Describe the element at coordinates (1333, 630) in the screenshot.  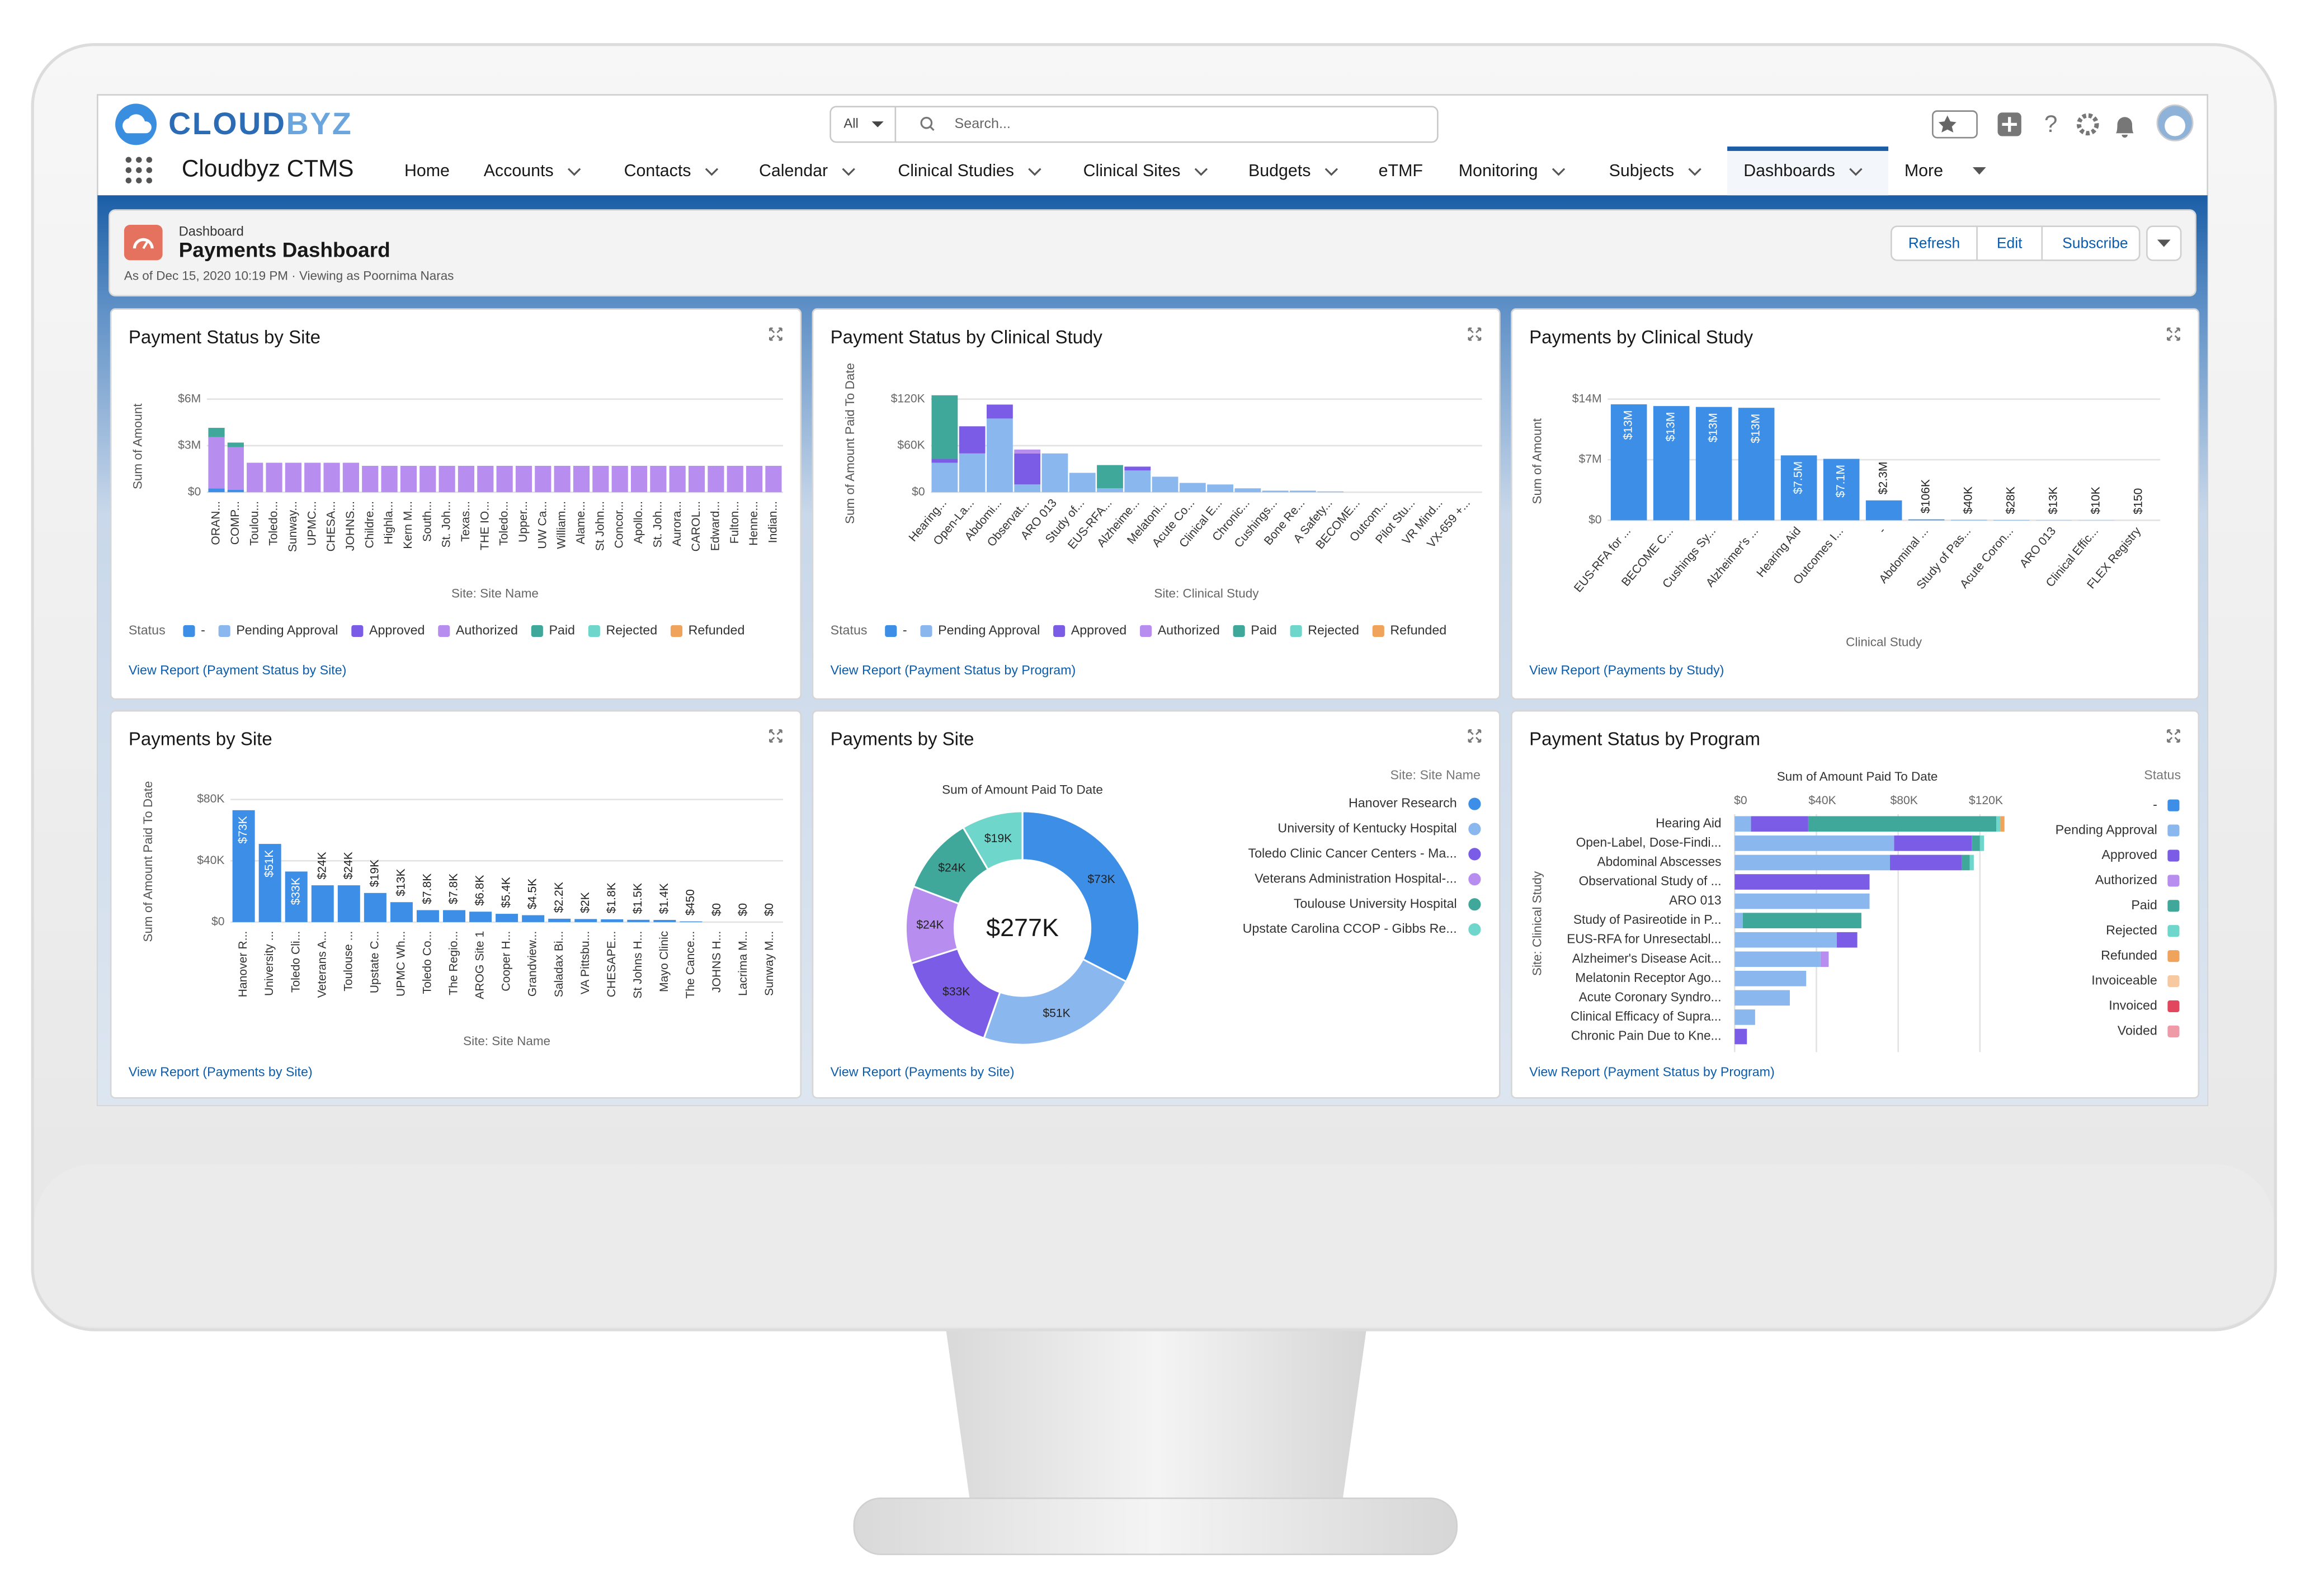
I see `legend-label: Rejected` at that location.